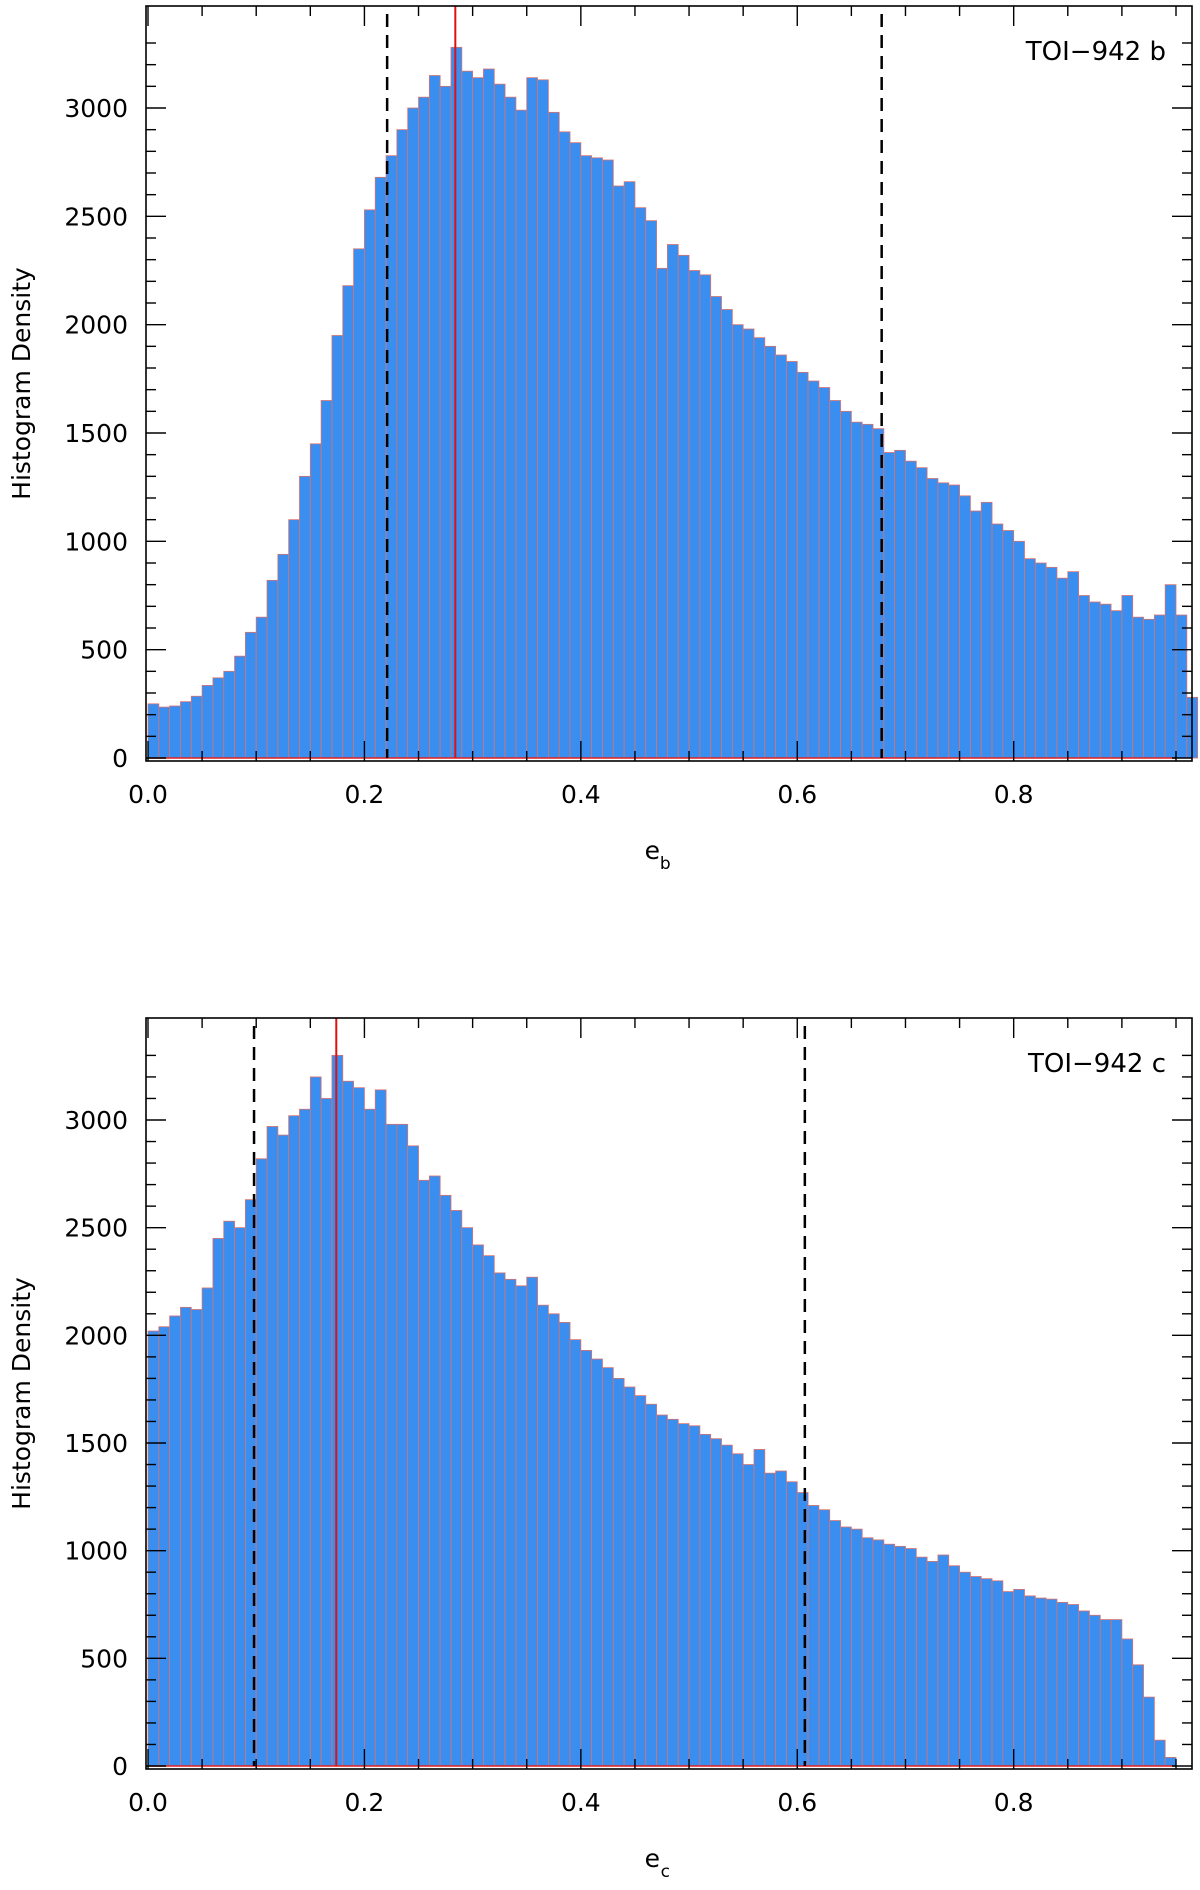  Describe the element at coordinates (104, 650) in the screenshot. I see `y-tick-label: 500` at that location.